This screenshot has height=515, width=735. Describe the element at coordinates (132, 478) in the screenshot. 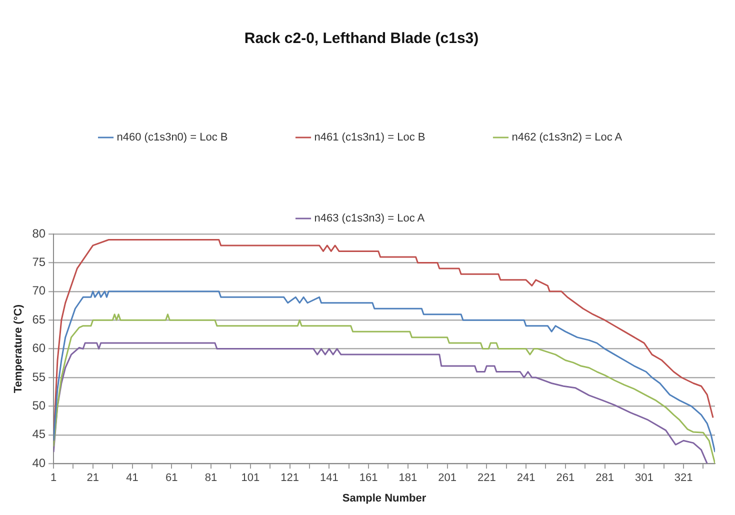

I see `x-tick-label: 41` at that location.